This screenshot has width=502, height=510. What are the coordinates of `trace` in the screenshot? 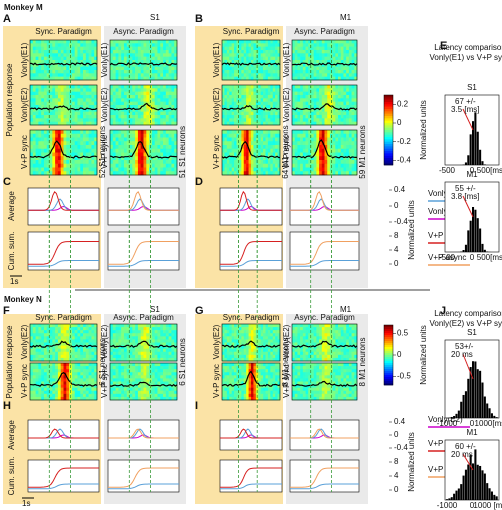 It's located at (143, 253).